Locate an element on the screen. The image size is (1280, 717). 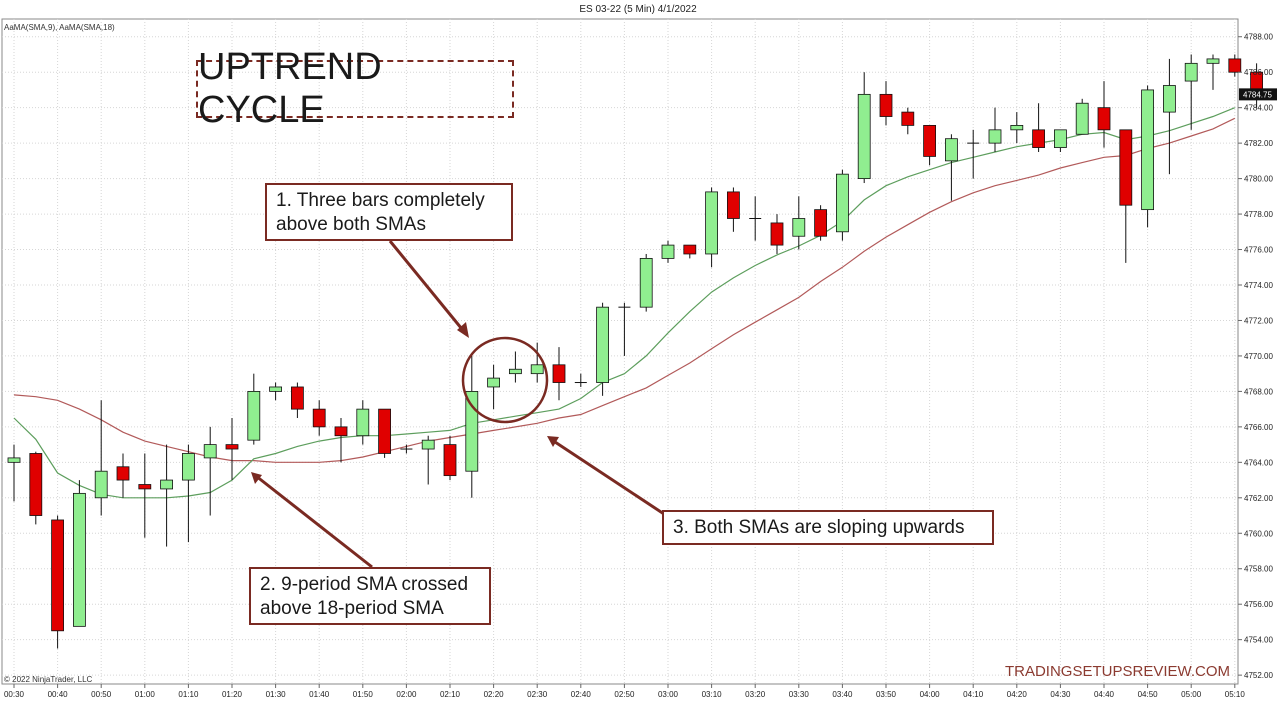
last-price-label: 4784.75 is located at coordinates (1257, 94).